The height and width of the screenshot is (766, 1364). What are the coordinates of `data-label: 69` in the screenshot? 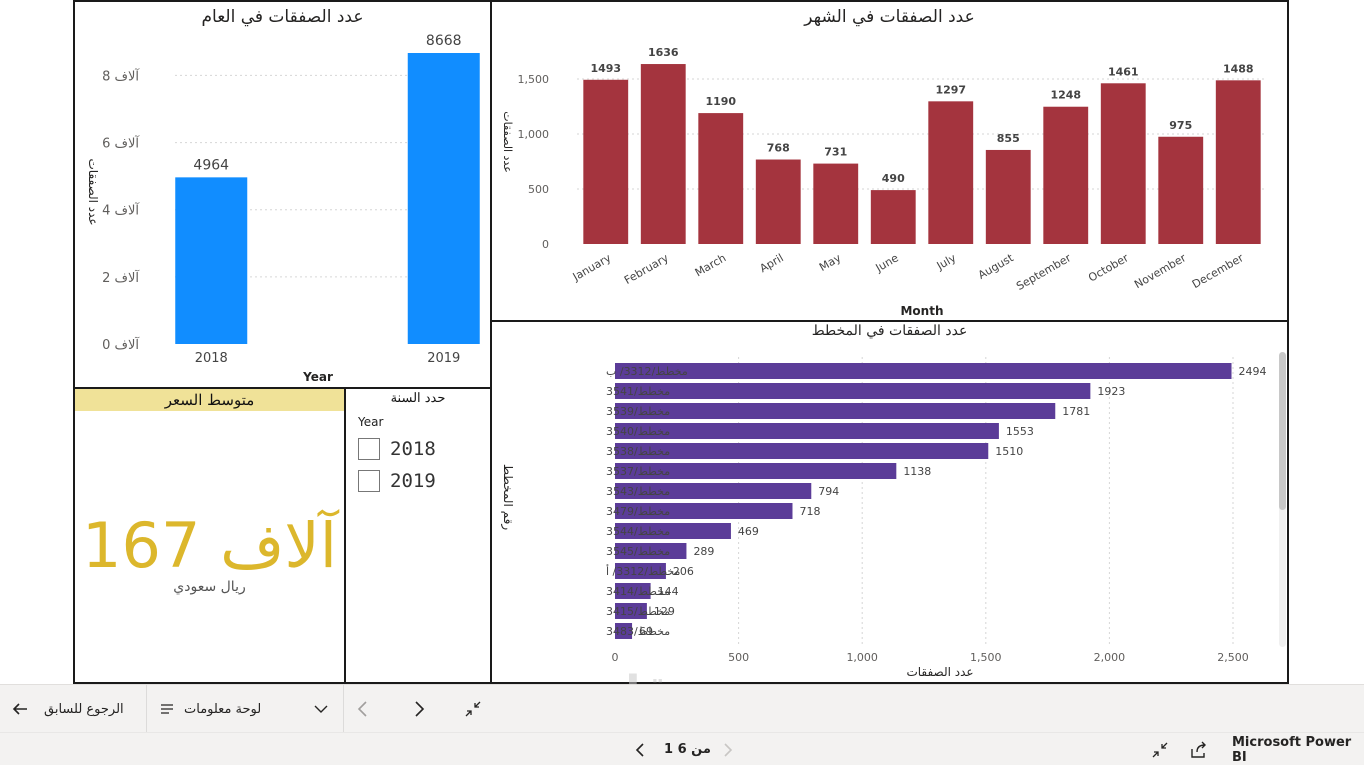 It's located at (646, 631).